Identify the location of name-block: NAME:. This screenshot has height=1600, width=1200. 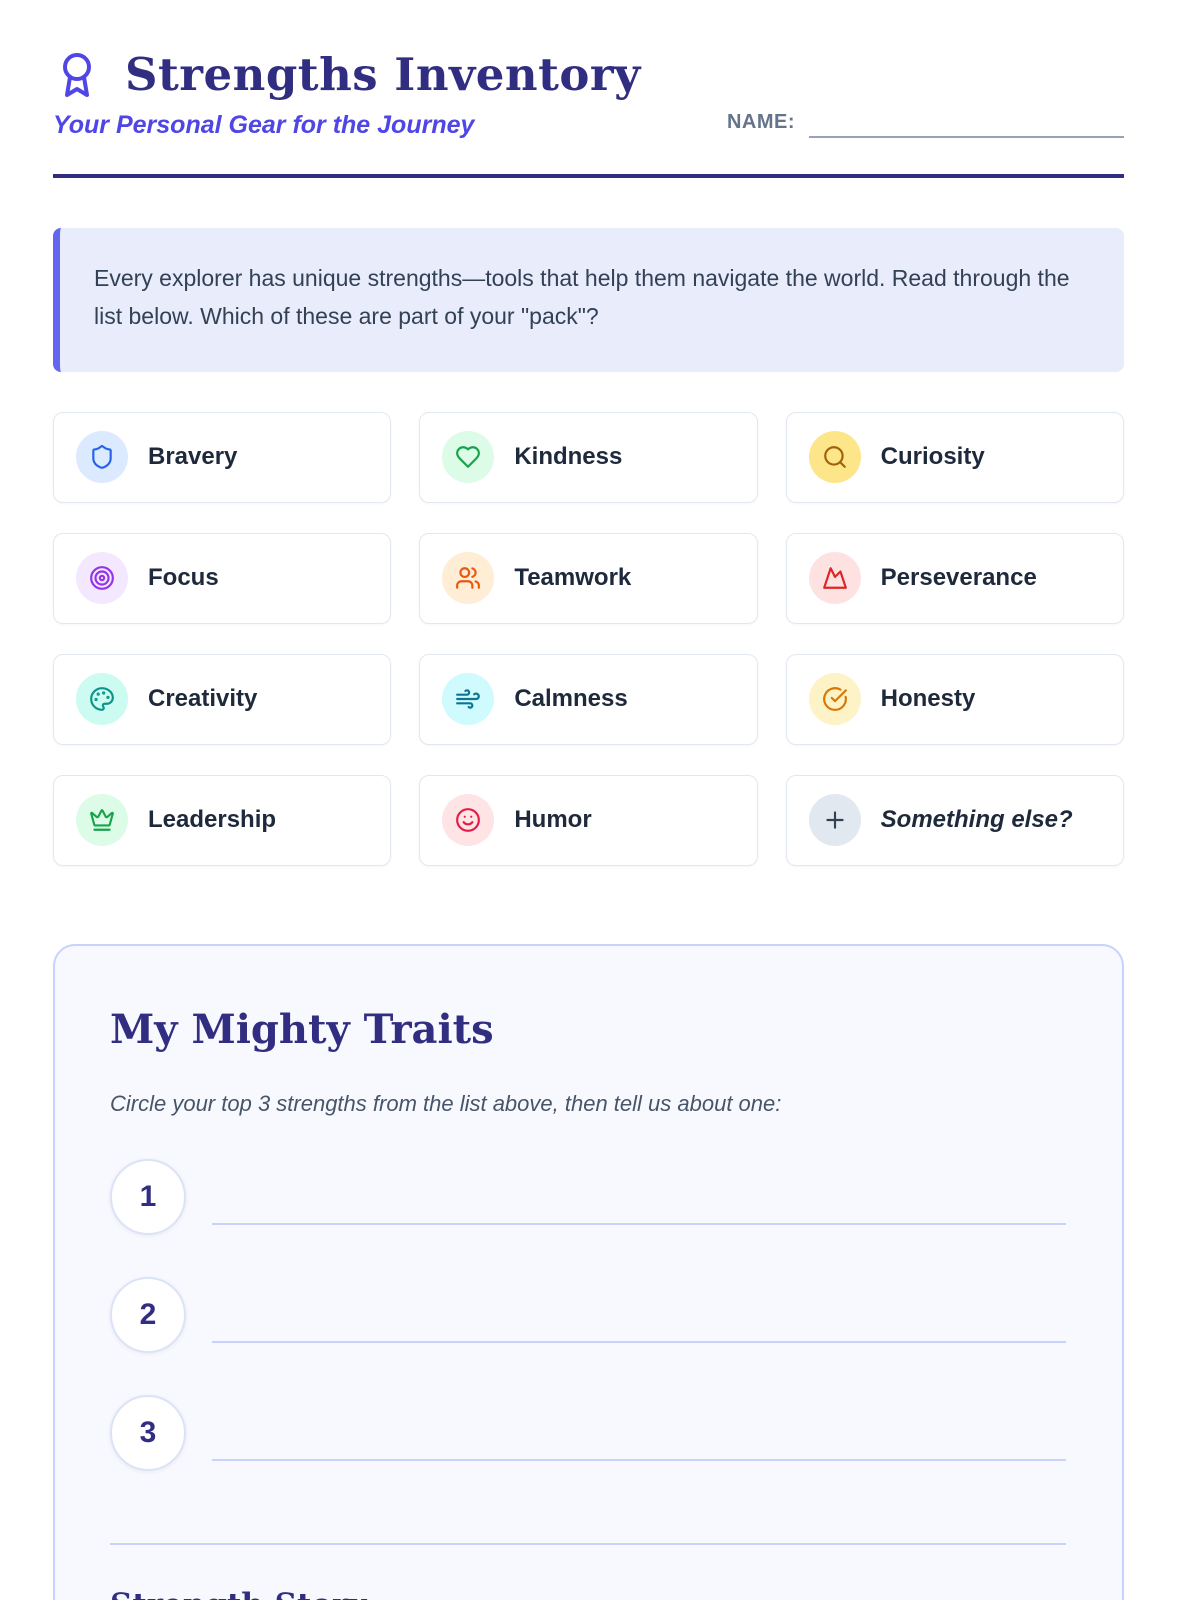
(925, 124).